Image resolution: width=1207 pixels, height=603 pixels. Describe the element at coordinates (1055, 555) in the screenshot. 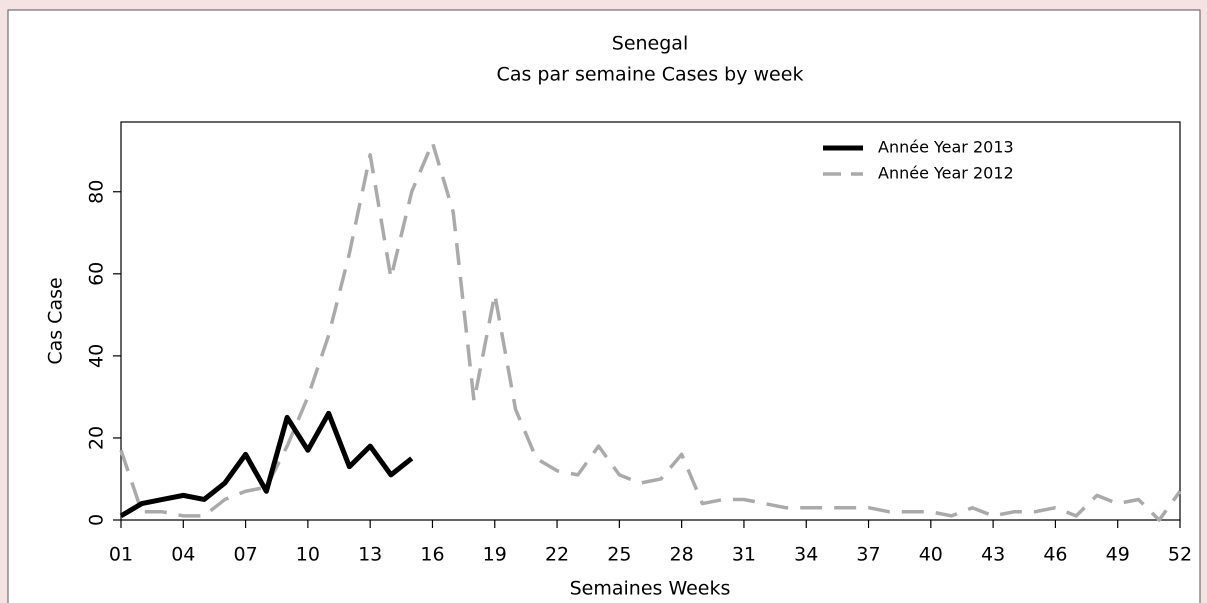

I see `x-tick-label: 46` at that location.